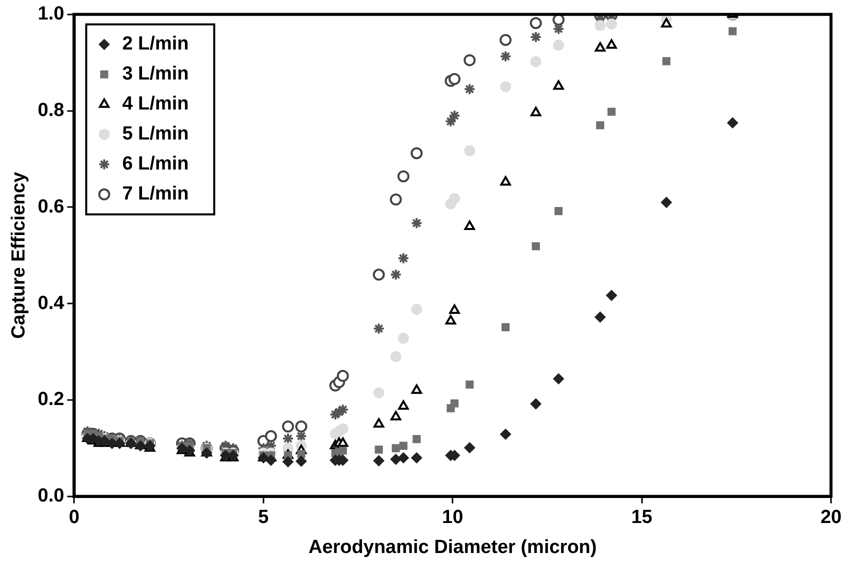  What do you see at coordinates (19, 255) in the screenshot?
I see `y-axis-title: Capture Efficiency` at bounding box center [19, 255].